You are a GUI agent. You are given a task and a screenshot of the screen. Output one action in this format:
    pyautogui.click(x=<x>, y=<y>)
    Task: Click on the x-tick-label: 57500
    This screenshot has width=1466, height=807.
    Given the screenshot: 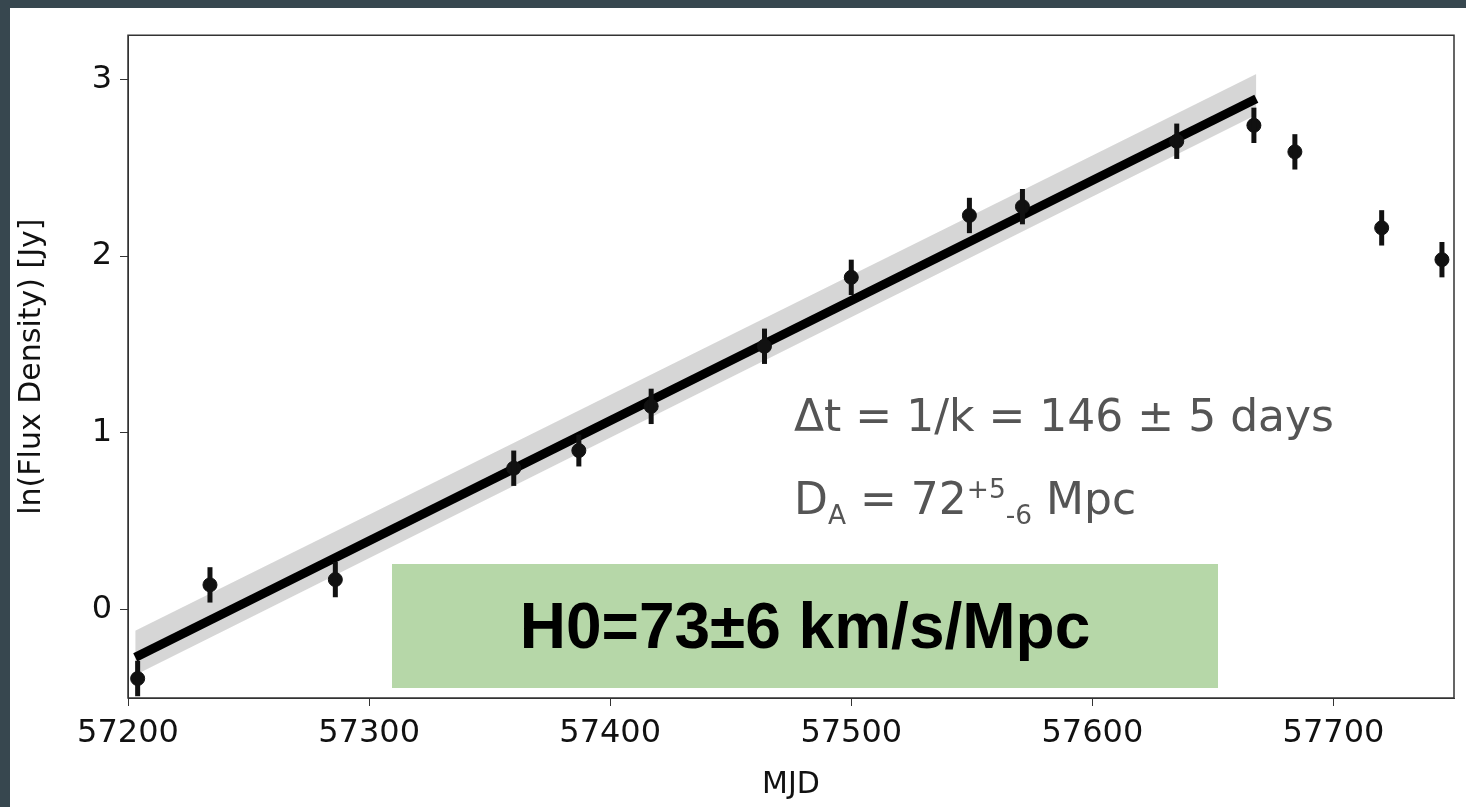 What is the action you would take?
    pyautogui.click(x=851, y=730)
    